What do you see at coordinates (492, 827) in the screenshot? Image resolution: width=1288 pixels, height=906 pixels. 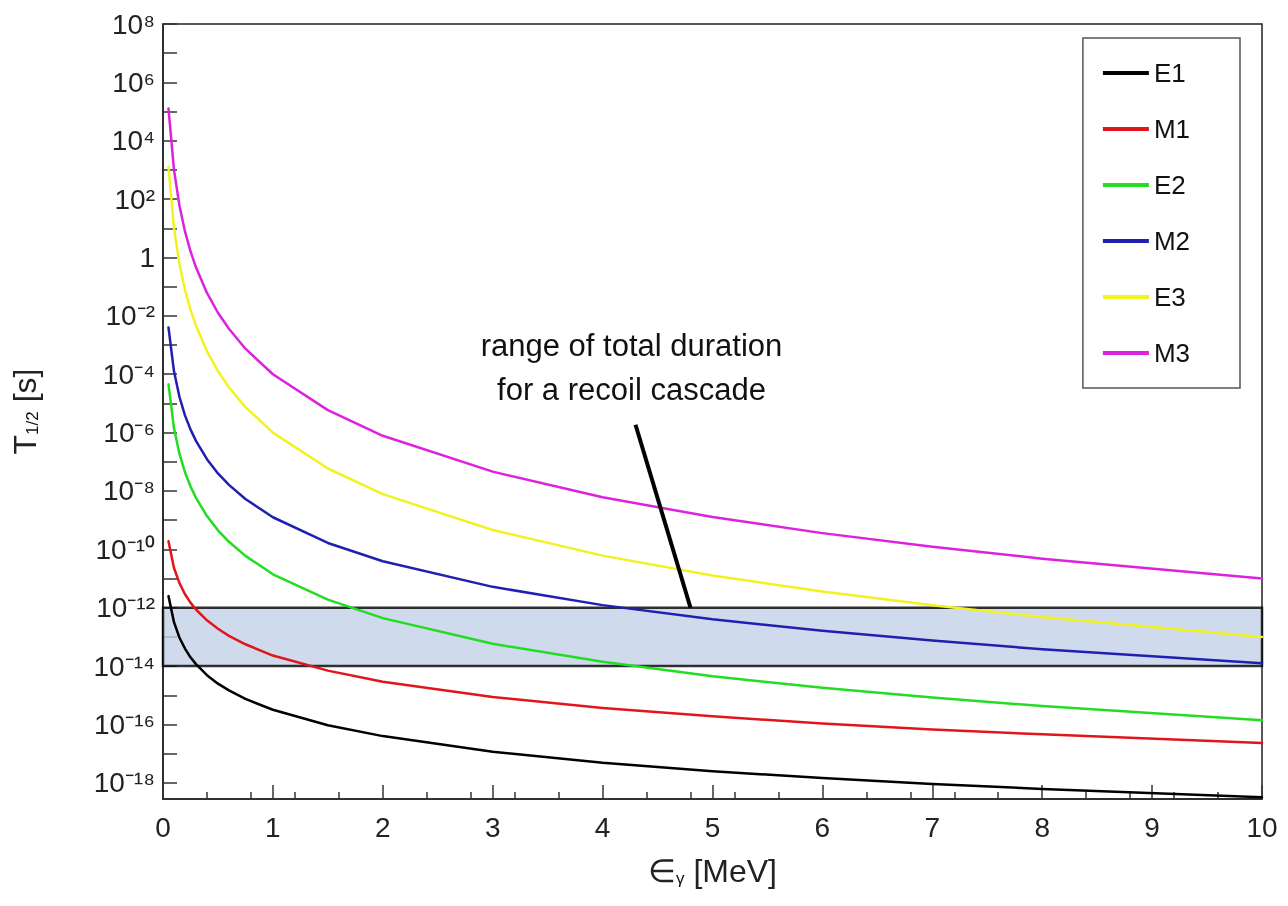 I see `x-tick-label: 3` at bounding box center [492, 827].